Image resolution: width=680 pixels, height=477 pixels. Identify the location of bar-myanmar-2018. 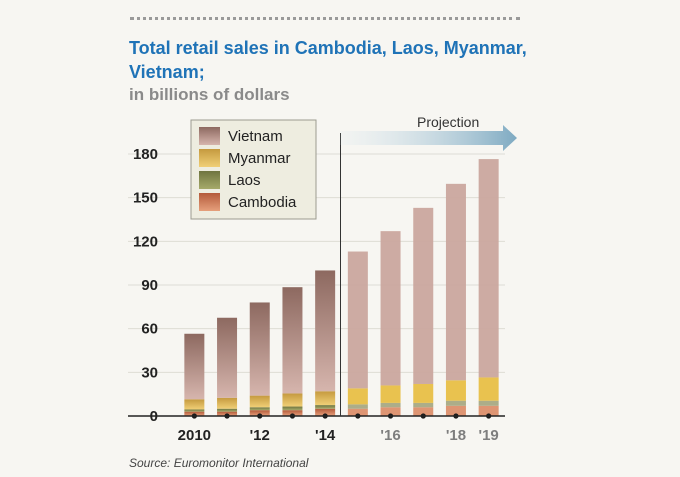
(455, 390).